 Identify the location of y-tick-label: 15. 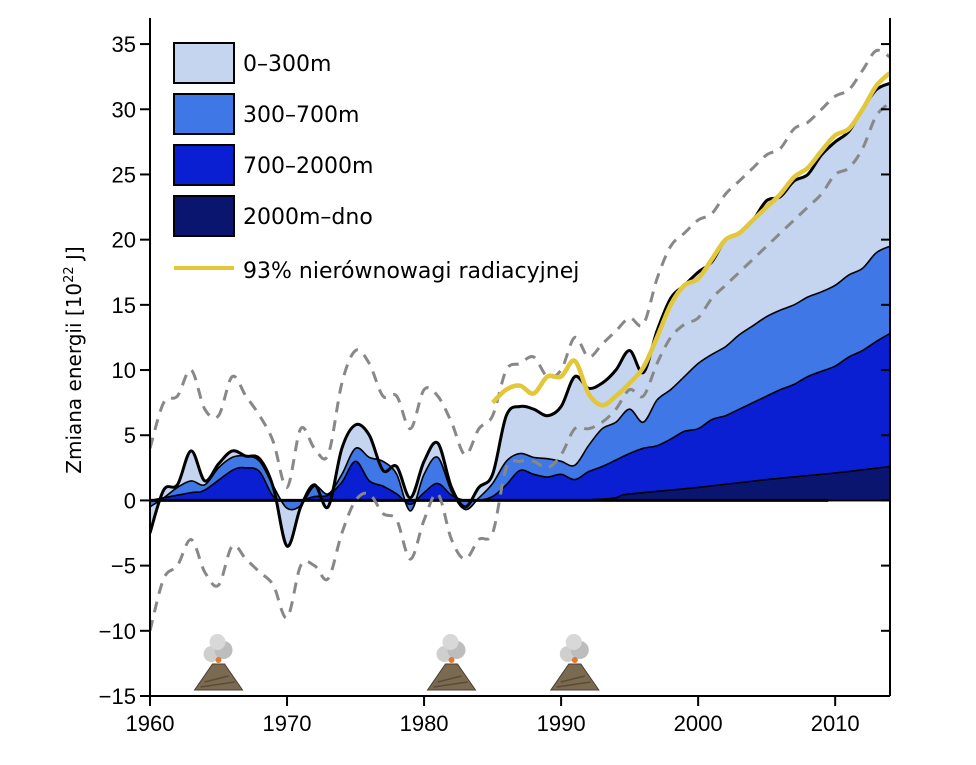
(124, 305).